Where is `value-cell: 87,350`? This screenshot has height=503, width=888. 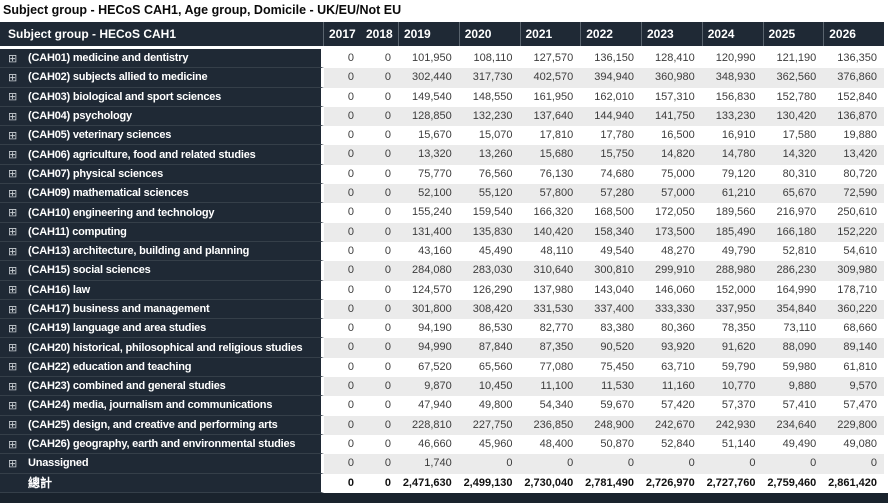 value-cell: 87,350 is located at coordinates (550, 348).